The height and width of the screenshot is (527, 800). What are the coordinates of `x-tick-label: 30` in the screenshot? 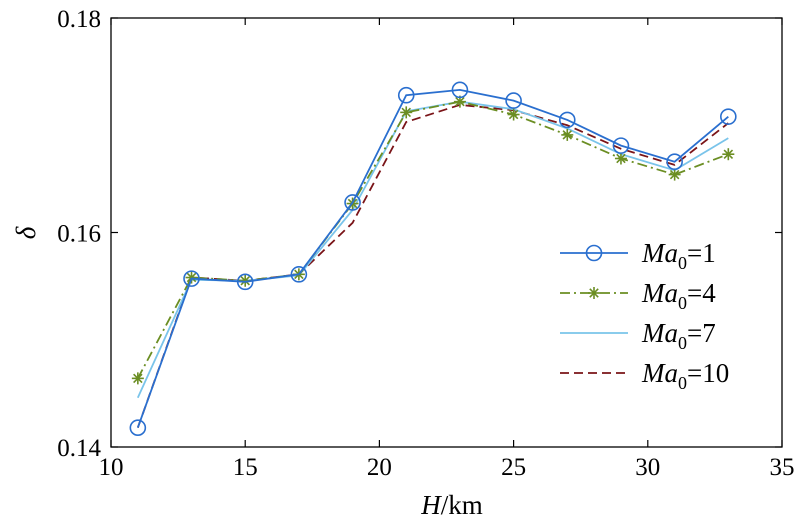 It's located at (647, 467).